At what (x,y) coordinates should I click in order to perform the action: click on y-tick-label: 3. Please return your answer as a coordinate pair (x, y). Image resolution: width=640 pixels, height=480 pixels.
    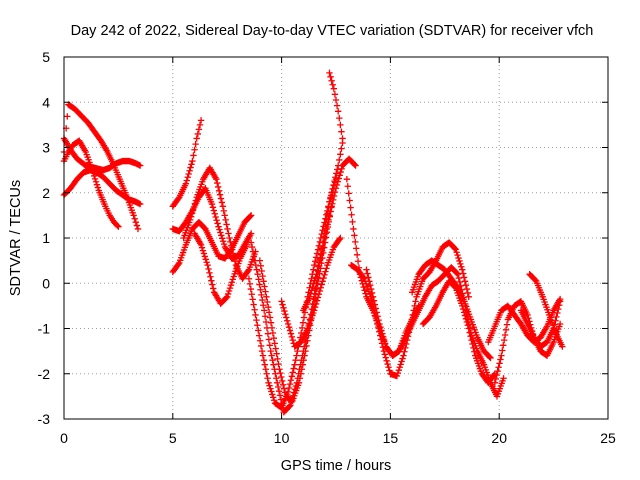
    Looking at the image, I should click on (46, 148).